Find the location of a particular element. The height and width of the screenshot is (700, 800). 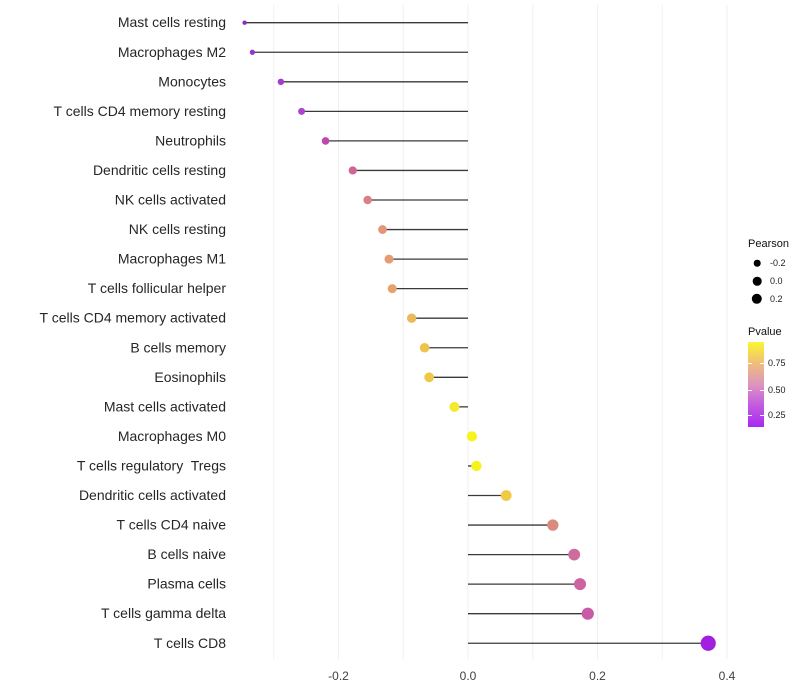

x-axis-tick-label: 0.2 is located at coordinates (597, 676).